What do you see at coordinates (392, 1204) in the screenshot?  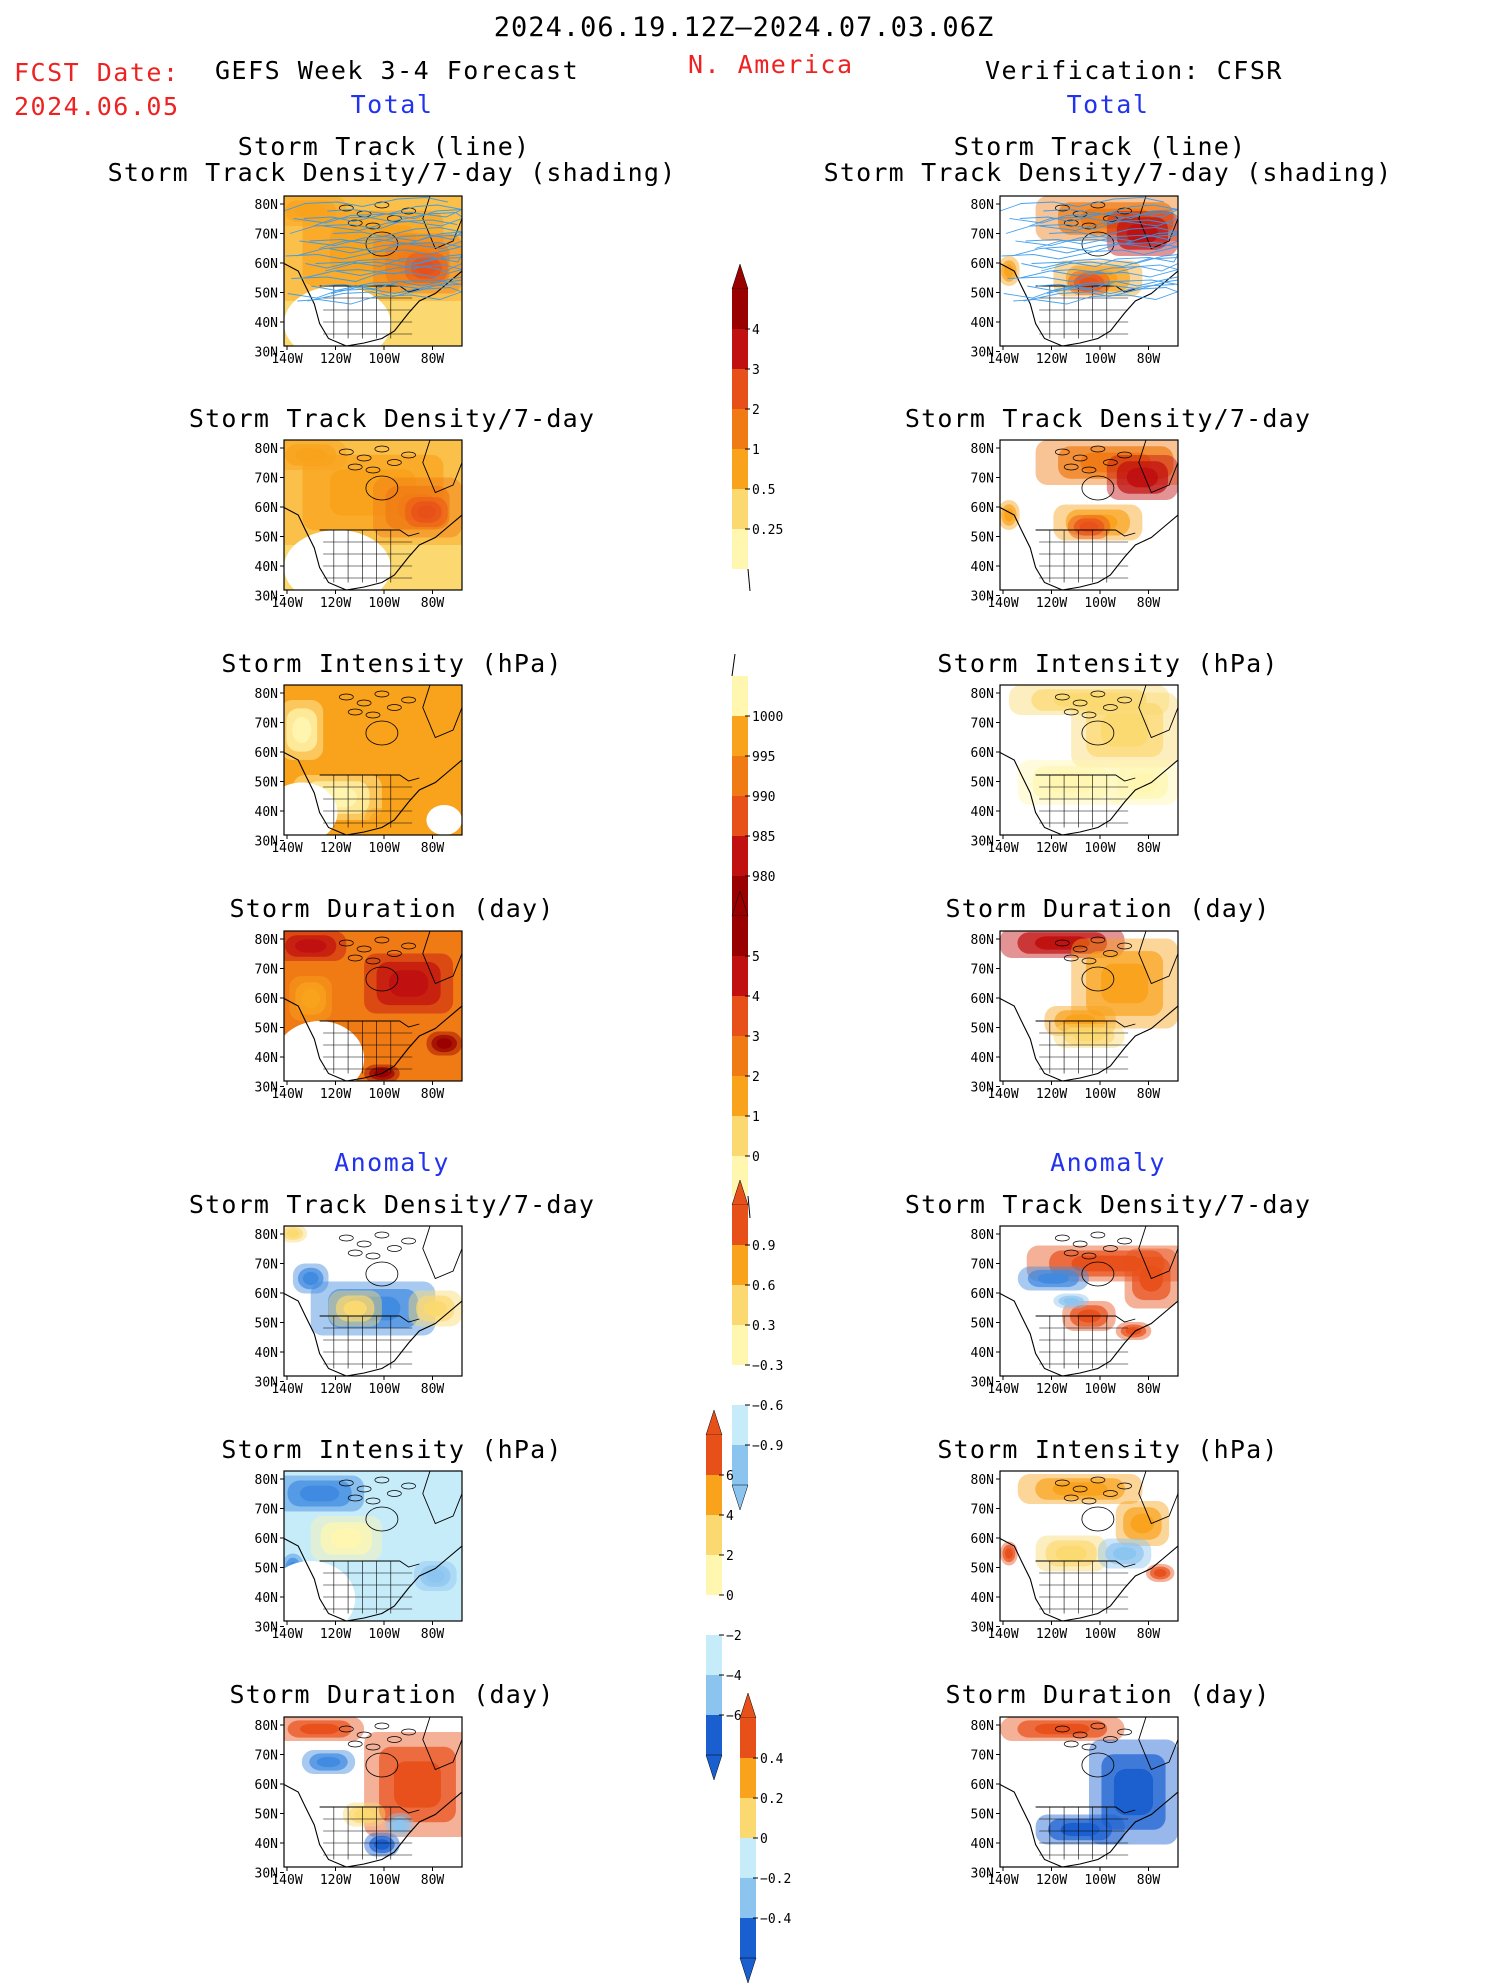 I see `panel-title-density-anom-left: Storm Track Density/7-day` at bounding box center [392, 1204].